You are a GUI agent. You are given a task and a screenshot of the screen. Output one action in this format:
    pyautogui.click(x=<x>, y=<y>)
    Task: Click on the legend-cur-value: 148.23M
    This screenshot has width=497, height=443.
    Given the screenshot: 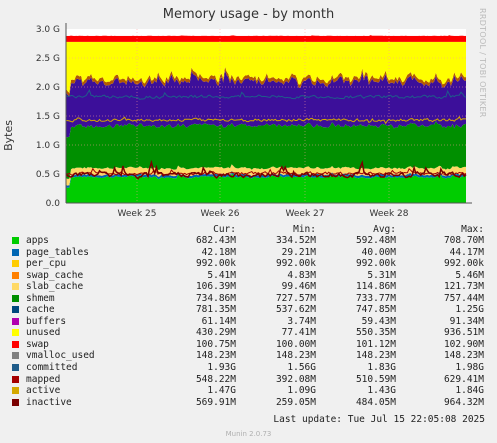 What is the action you would take?
    pyautogui.click(x=215, y=356)
    